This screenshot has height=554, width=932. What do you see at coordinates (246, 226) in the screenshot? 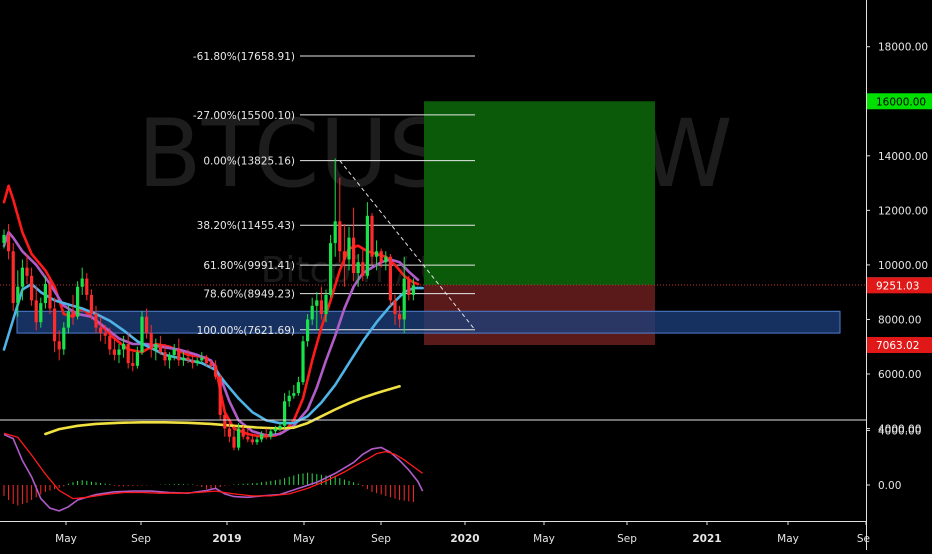
I see `fib-label: 38.20%(11455.43)` at bounding box center [246, 226].